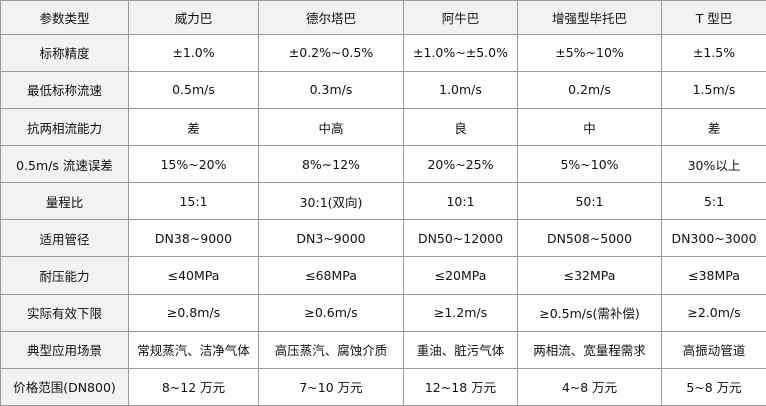 The width and height of the screenshot is (766, 406). Describe the element at coordinates (331, 164) in the screenshot. I see `table-cell: 8%~12%` at that location.